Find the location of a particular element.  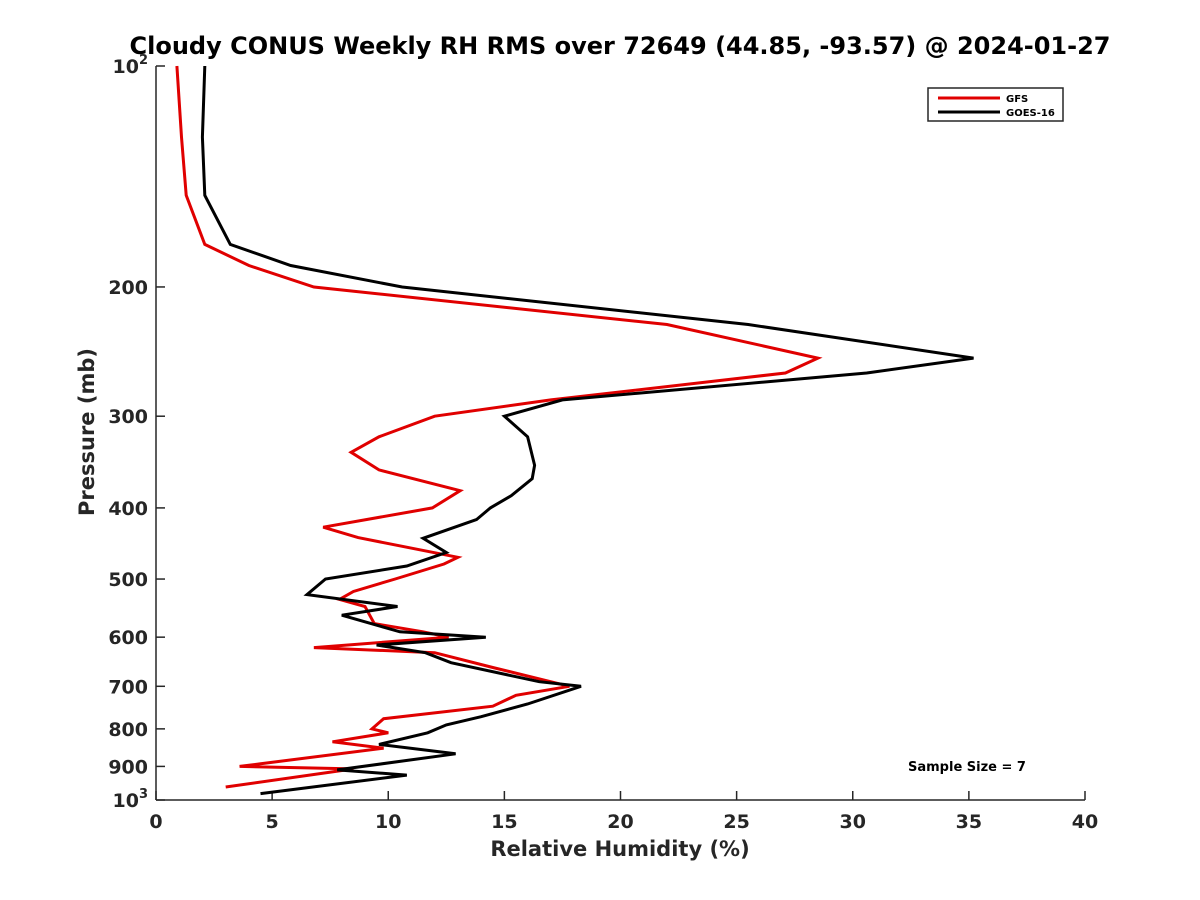

legend-box is located at coordinates (995, 104).